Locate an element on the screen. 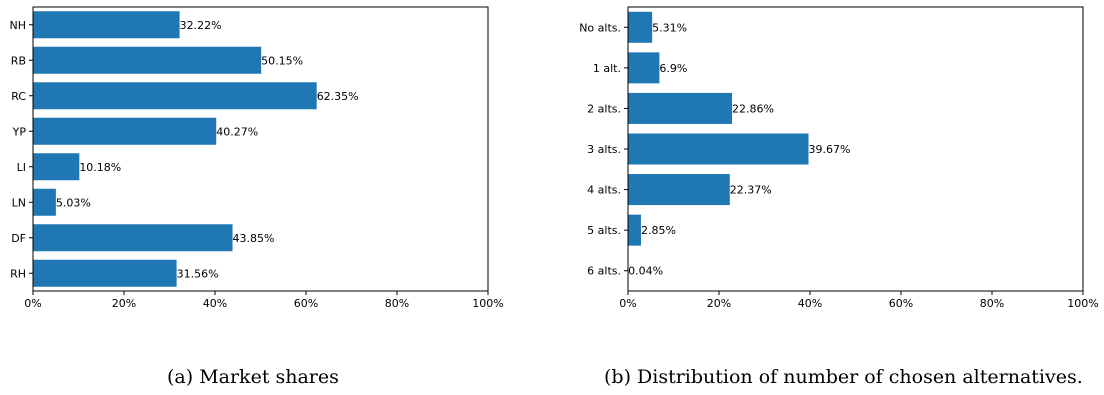 The height and width of the screenshot is (395, 1104). bar-value-label: 50.15% is located at coordinates (282, 60).